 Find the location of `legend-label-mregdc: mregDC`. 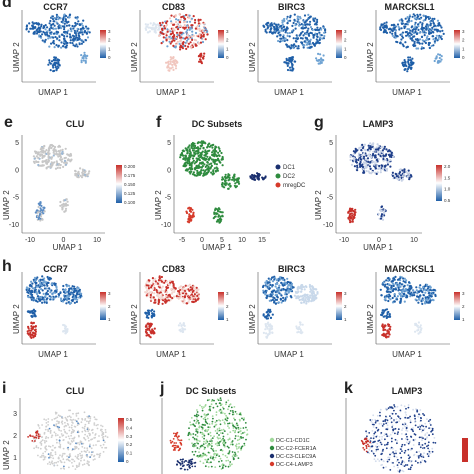

legend-label-mregdc: mregDC is located at coordinates (294, 186).